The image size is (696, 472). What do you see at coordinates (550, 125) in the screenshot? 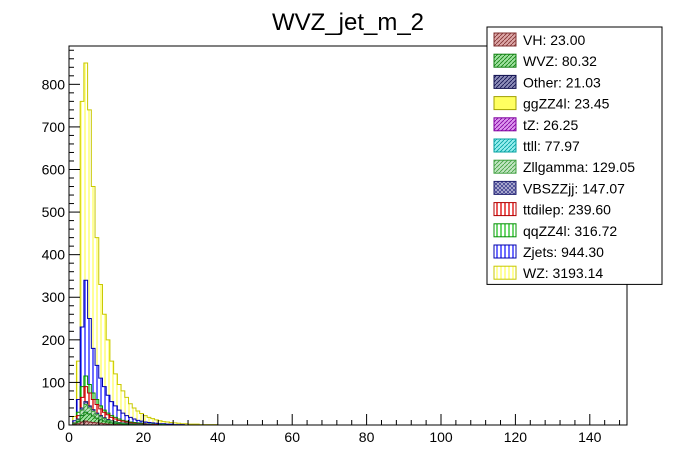
I see `legend-label: tZ: 26.25` at bounding box center [550, 125].